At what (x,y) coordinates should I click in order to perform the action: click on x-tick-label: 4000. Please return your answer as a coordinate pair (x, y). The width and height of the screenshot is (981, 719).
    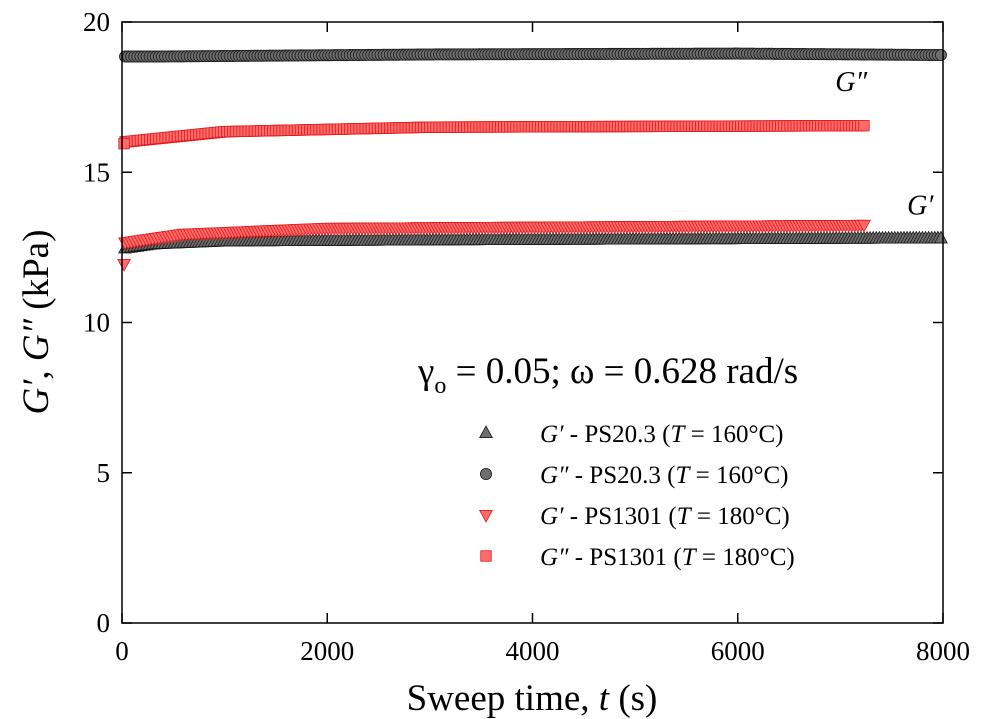
    Looking at the image, I should click on (533, 651).